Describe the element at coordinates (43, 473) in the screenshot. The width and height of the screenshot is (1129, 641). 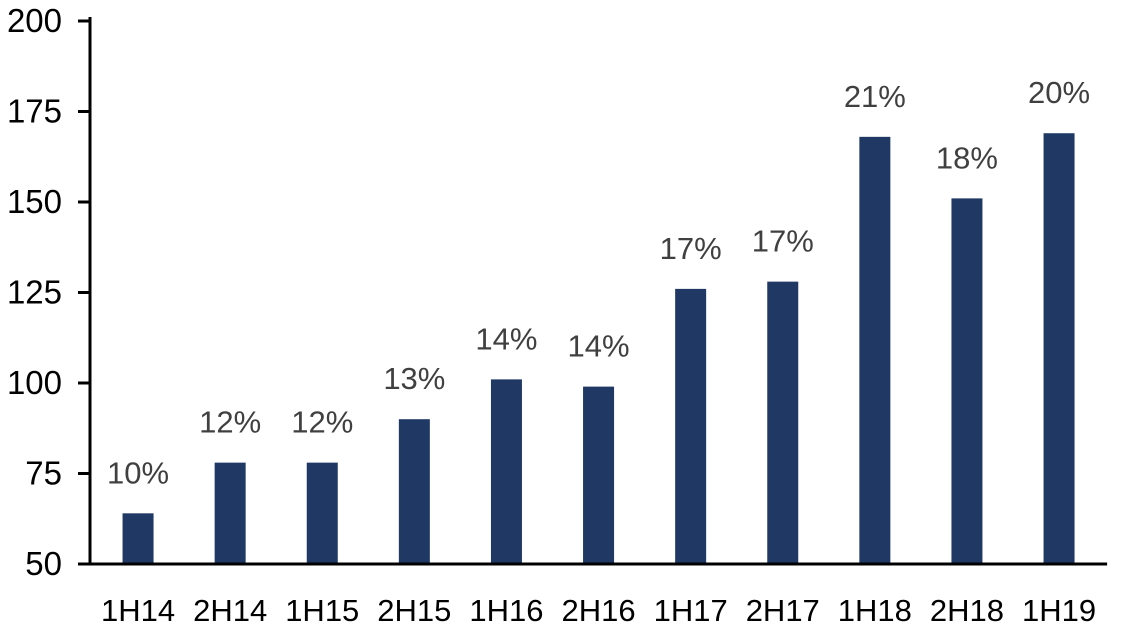
I see `y-tick-label-75: 75` at that location.